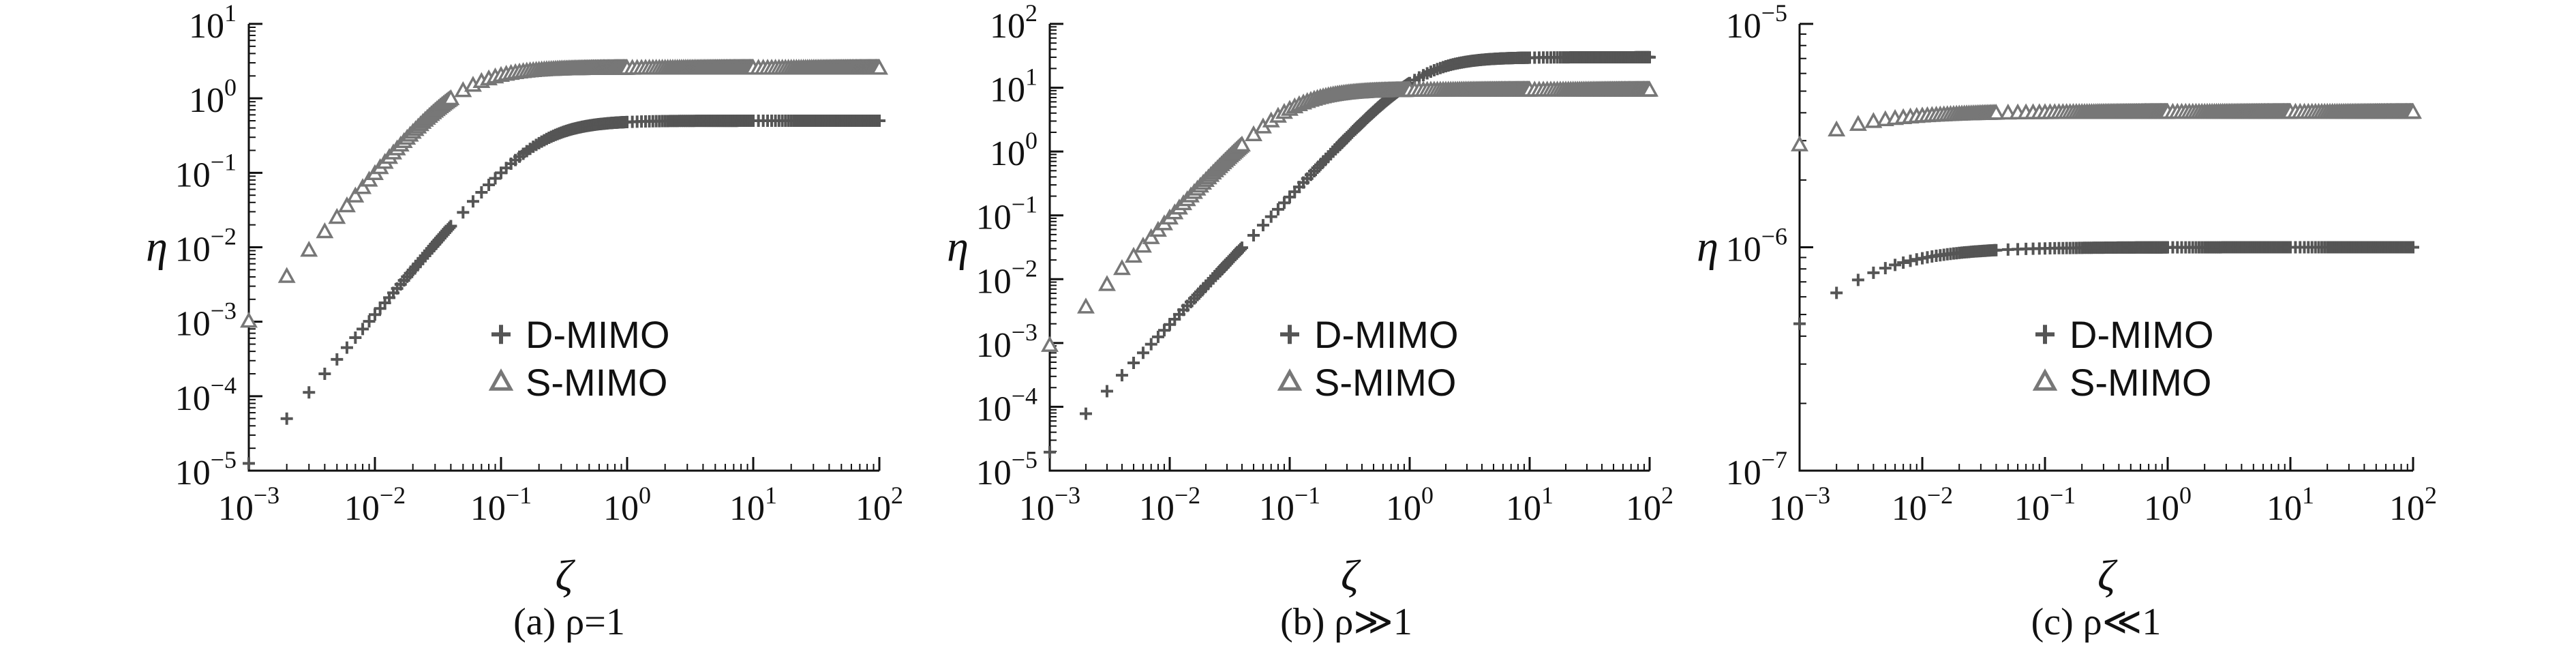 The width and height of the screenshot is (2576, 648). I want to click on y-tick-label: 10², so click(1013, 23).